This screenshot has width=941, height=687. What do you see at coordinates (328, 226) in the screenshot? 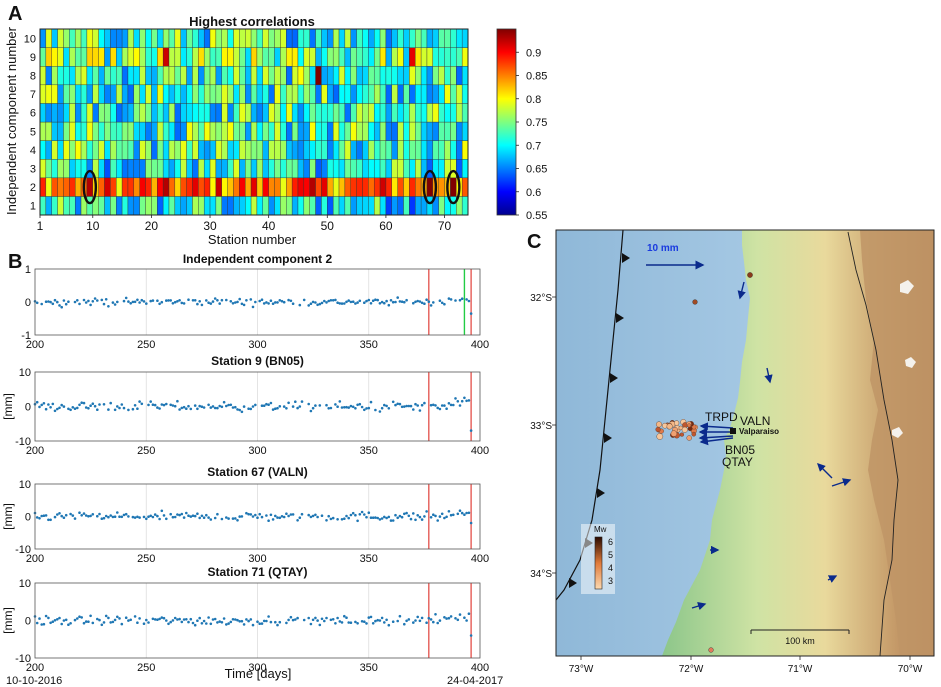
I see `heatmap-x-tick-label: 50` at bounding box center [328, 226].